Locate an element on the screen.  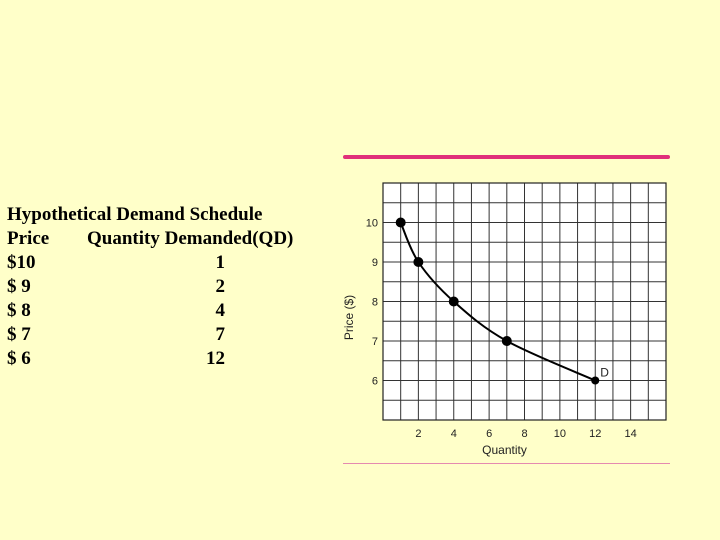
x-tick-label: 2 is located at coordinates (418, 434).